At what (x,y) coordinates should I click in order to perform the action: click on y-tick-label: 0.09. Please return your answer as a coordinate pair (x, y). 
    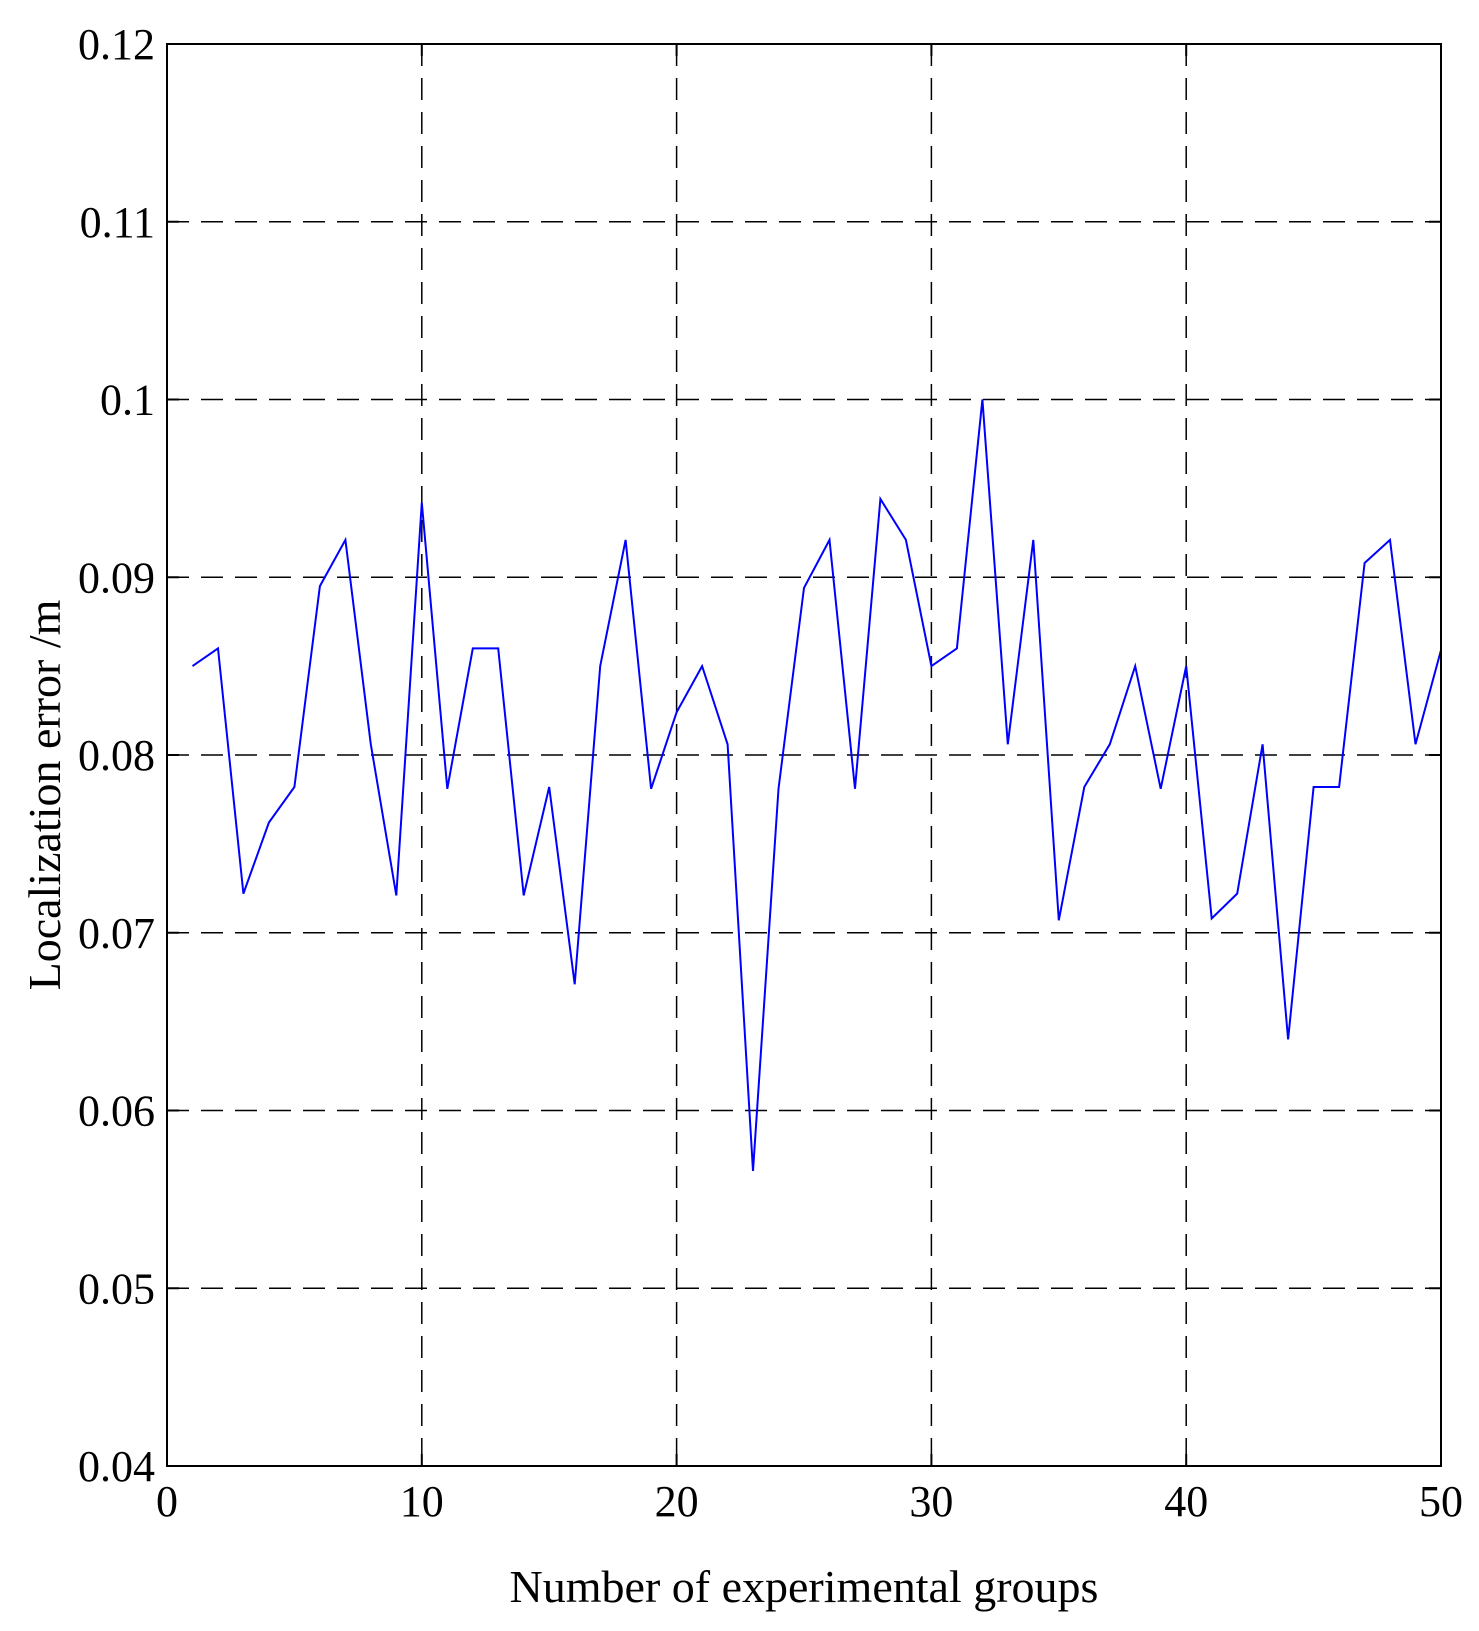
    Looking at the image, I should click on (116, 577).